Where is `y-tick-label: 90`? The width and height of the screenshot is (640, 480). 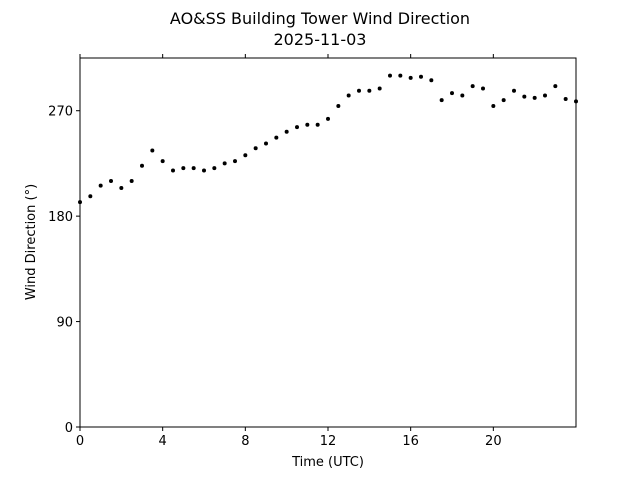
y-tick-label: 90 is located at coordinates (64, 323).